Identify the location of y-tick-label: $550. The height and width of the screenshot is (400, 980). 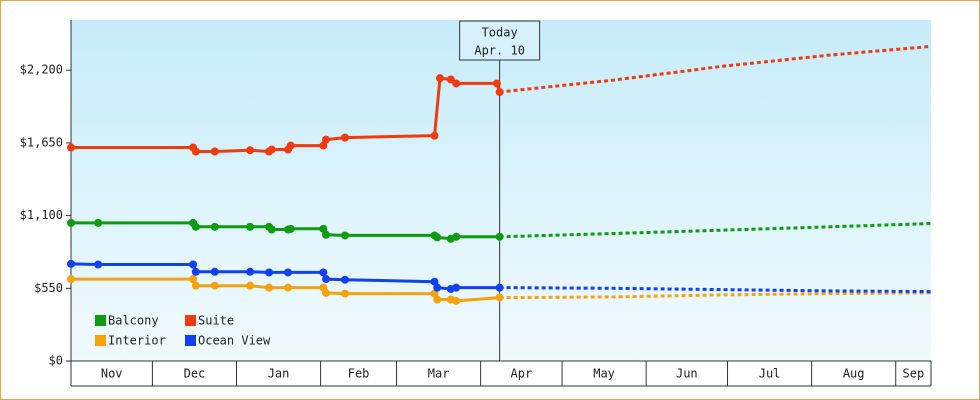
(48, 288).